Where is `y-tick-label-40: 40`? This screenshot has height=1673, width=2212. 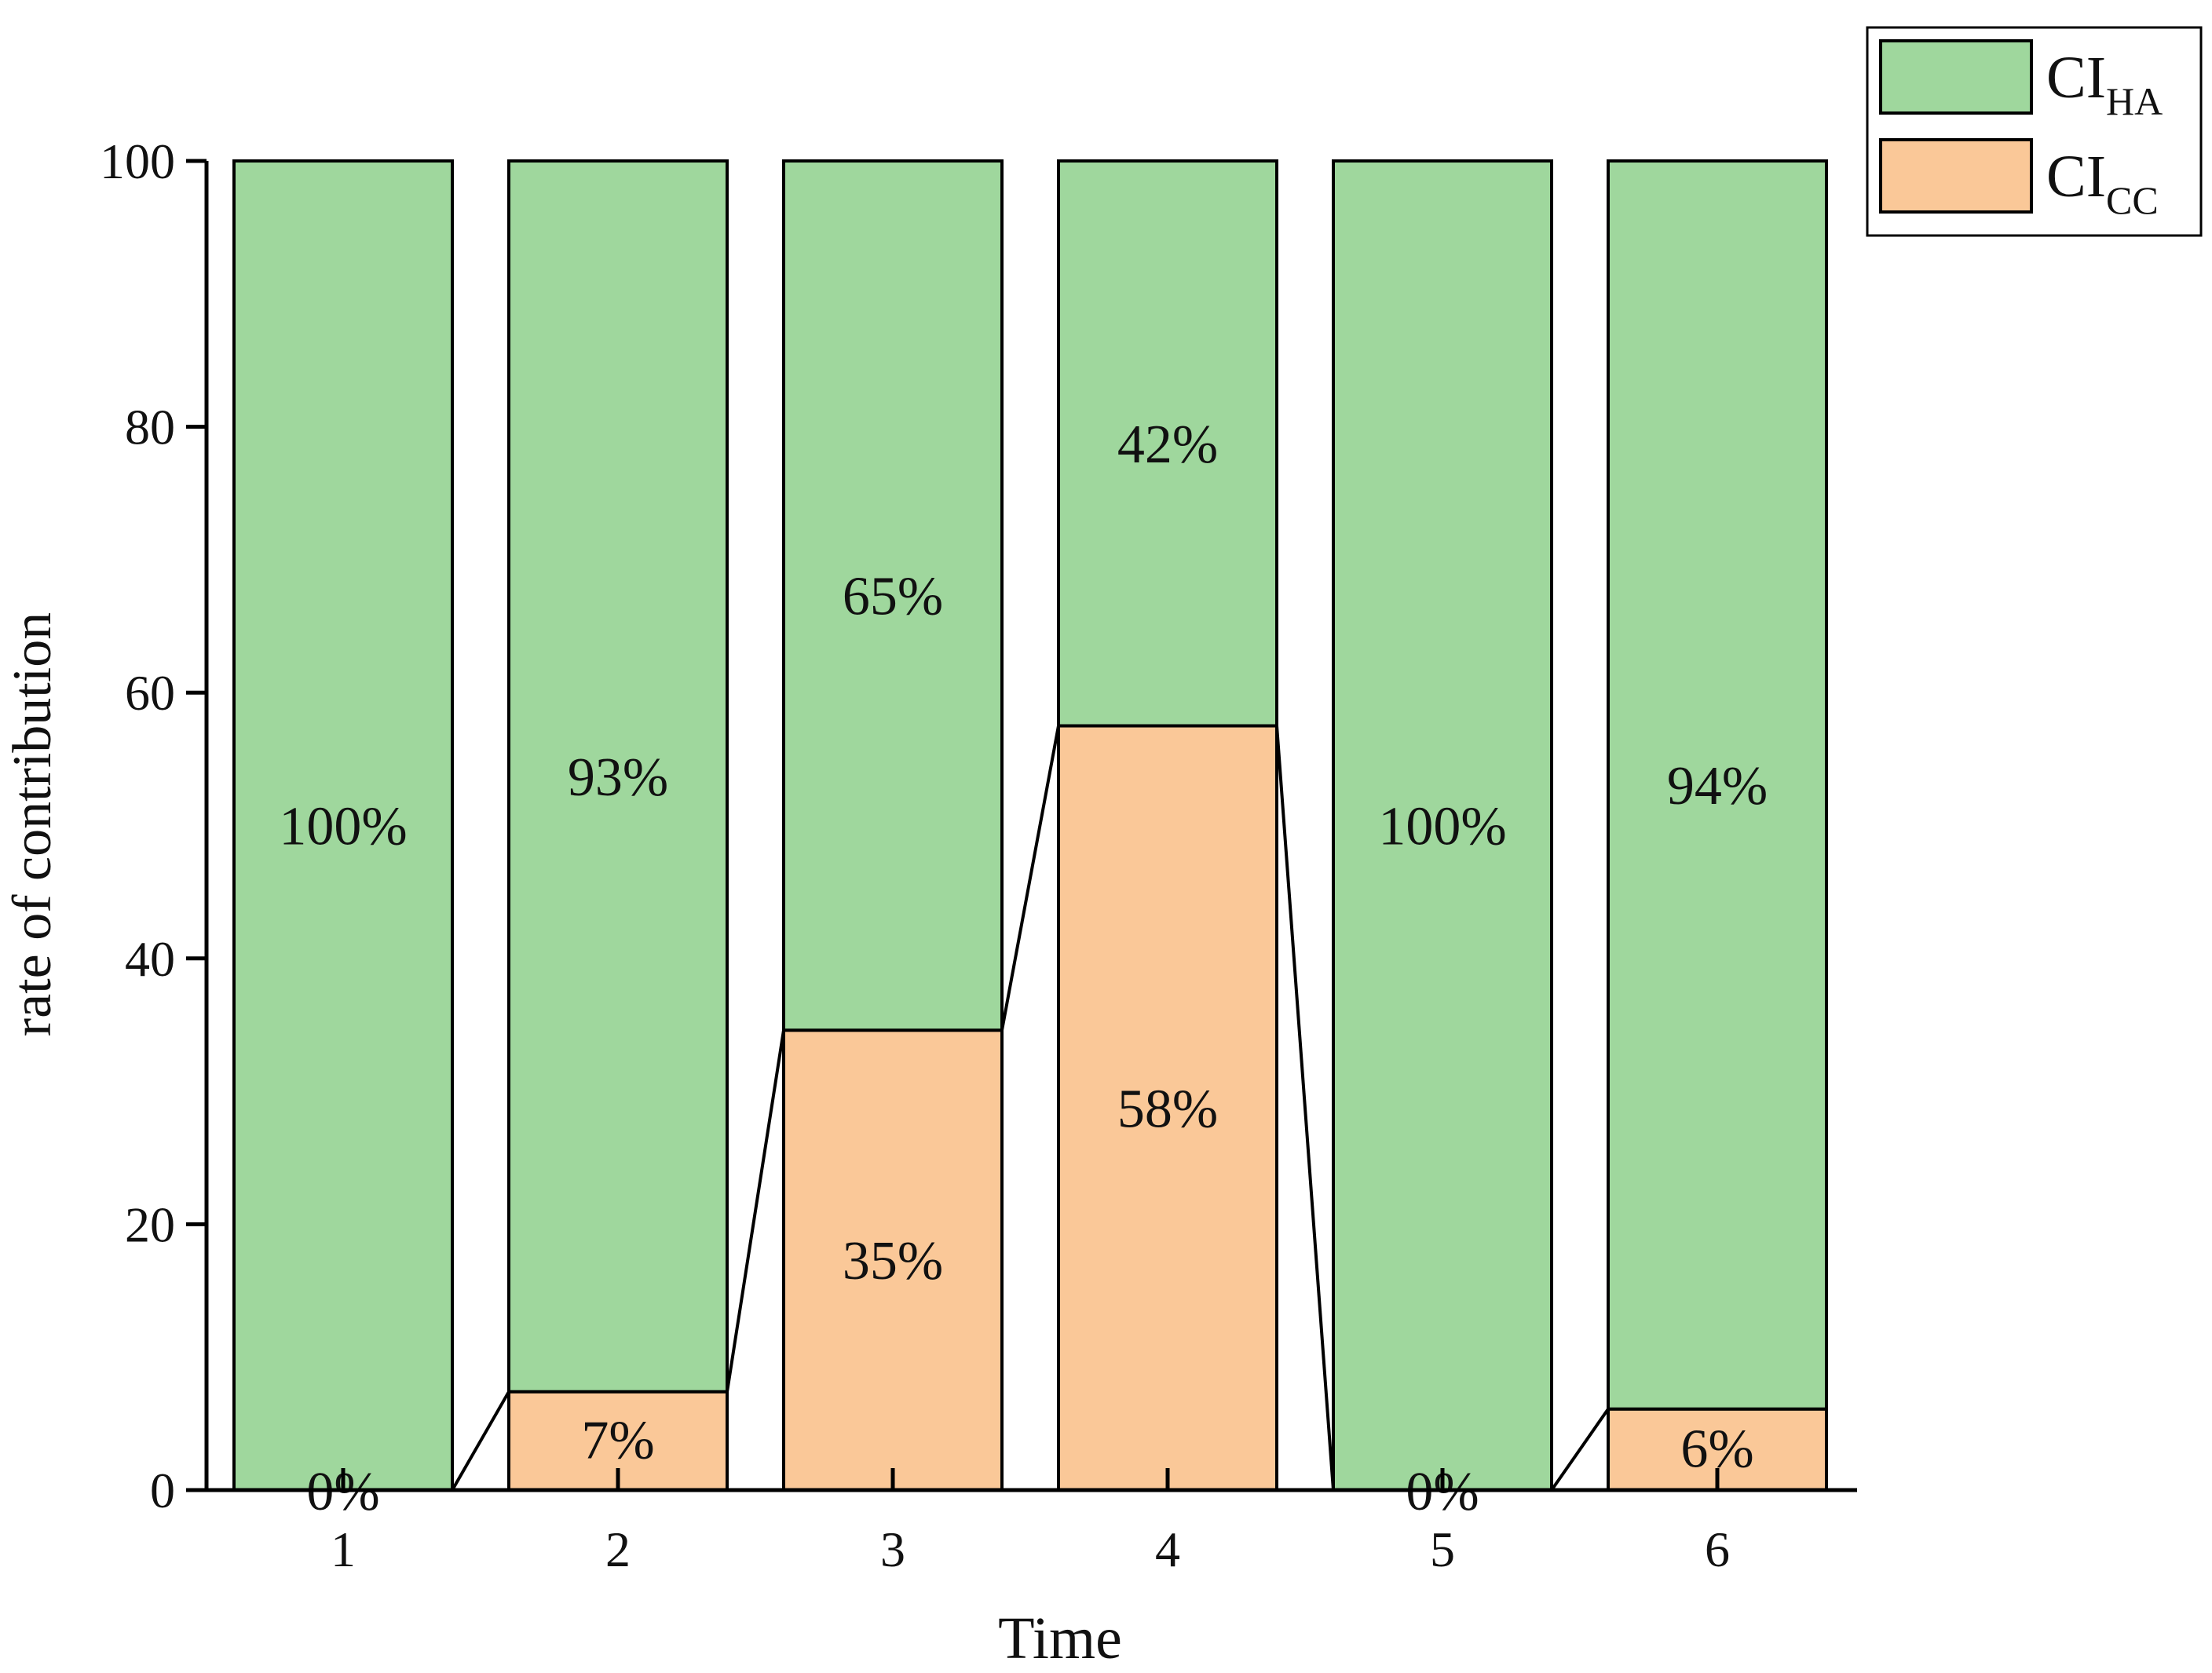 y-tick-label-40: 40 is located at coordinates (150, 959).